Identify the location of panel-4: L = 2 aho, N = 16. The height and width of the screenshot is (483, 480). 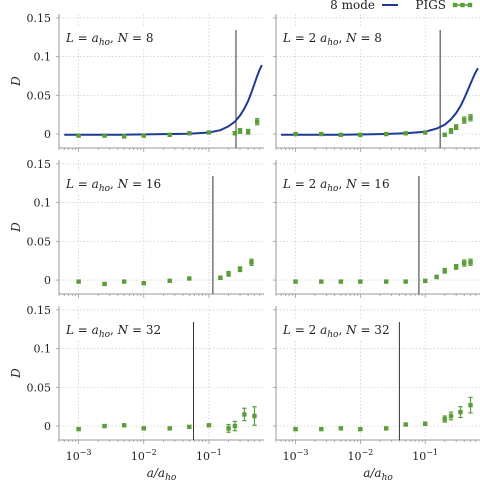
(376, 229).